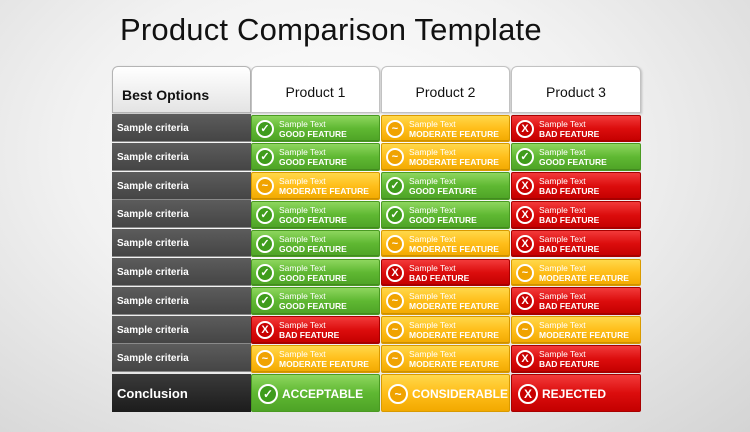 This screenshot has height=432, width=750. I want to click on conclusion-text: ACCEPTABLE, so click(323, 394).